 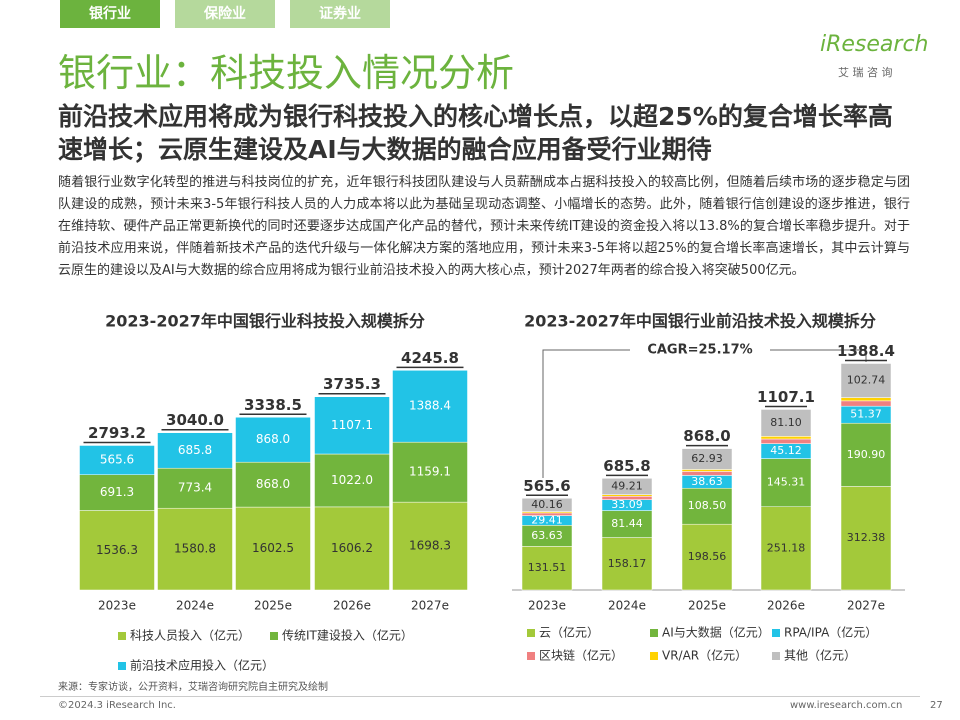 I want to click on logo: iResearch, so click(x=874, y=44).